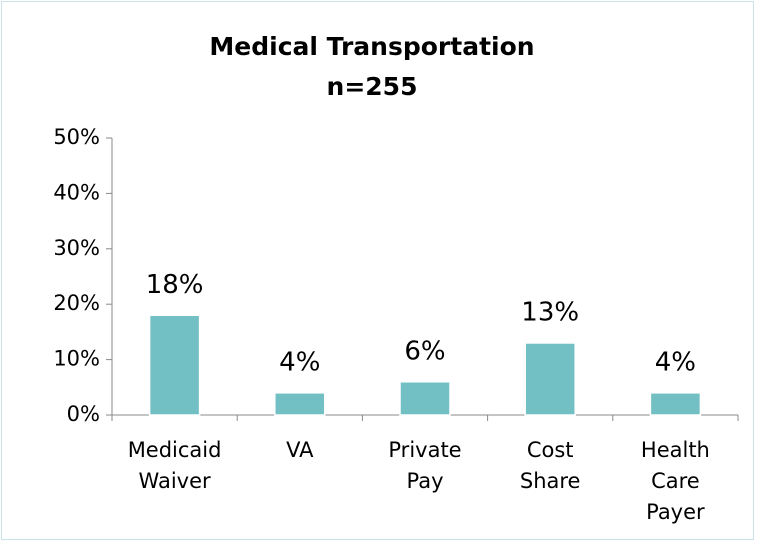  Describe the element at coordinates (372, 86) in the screenshot. I see `chart-subtitle: n=255` at that location.